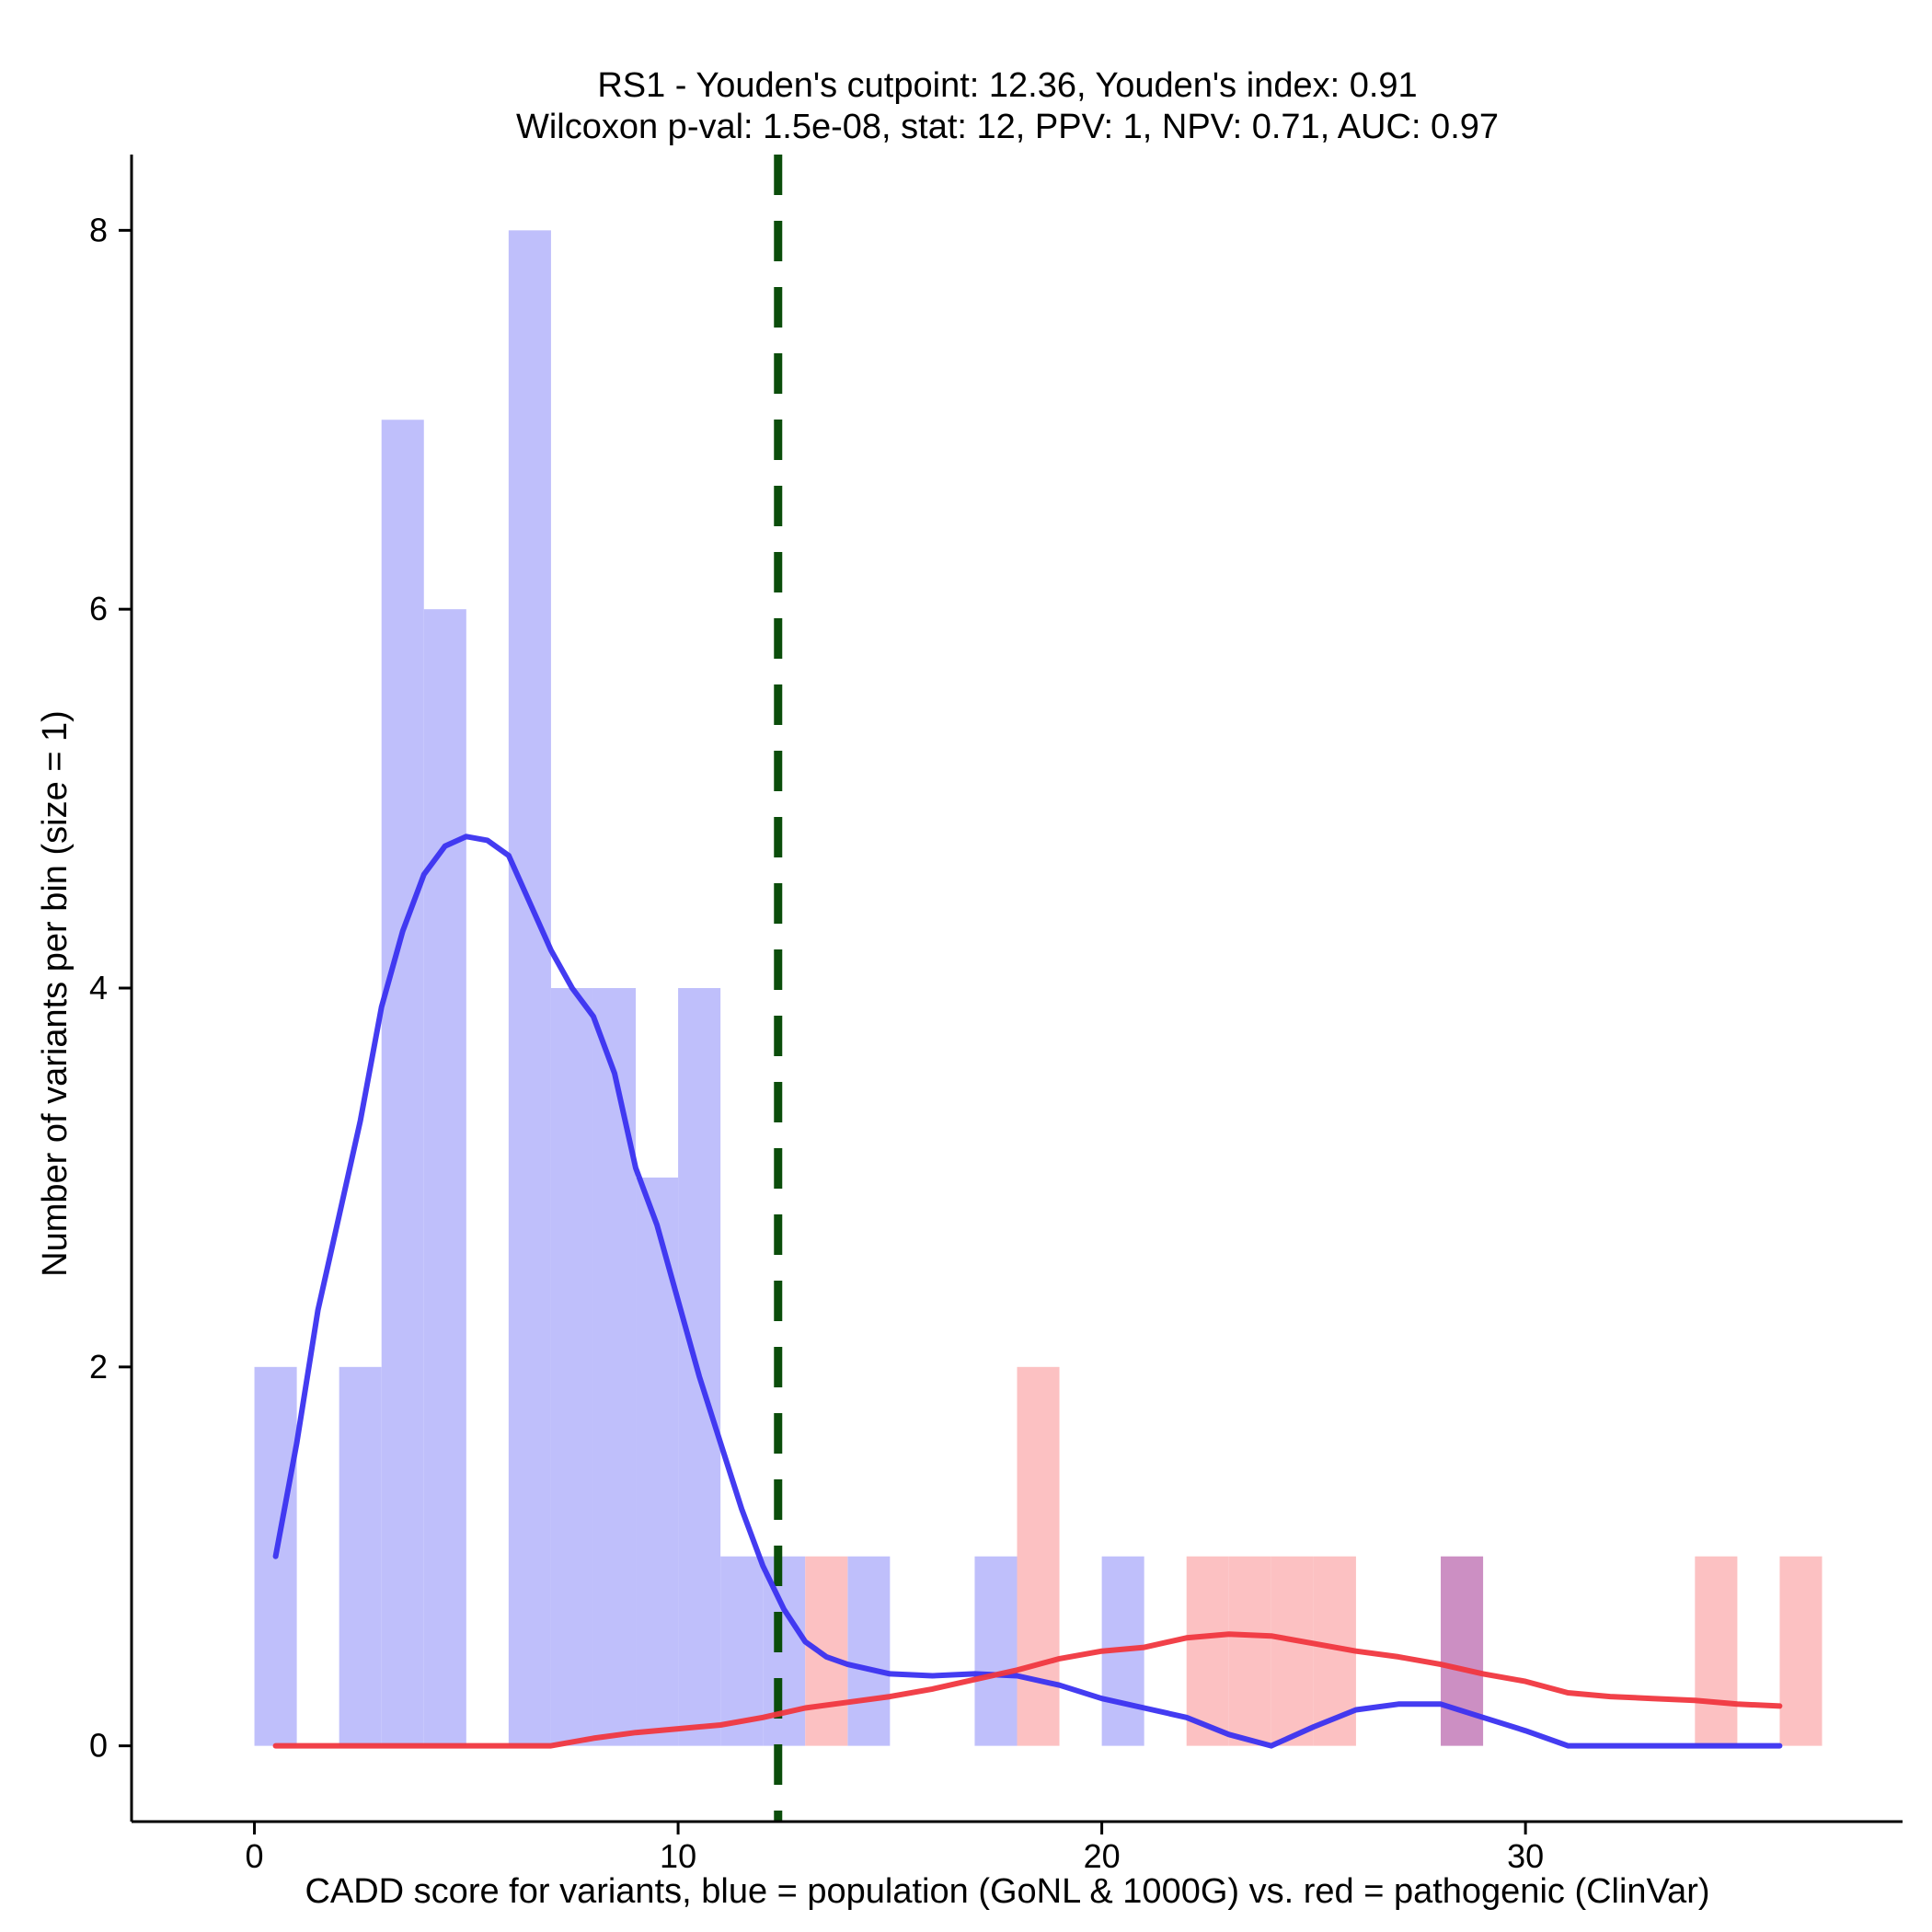 The width and height of the screenshot is (1932, 1932). Describe the element at coordinates (98, 608) in the screenshot. I see `y-tick-label: 6` at that location.